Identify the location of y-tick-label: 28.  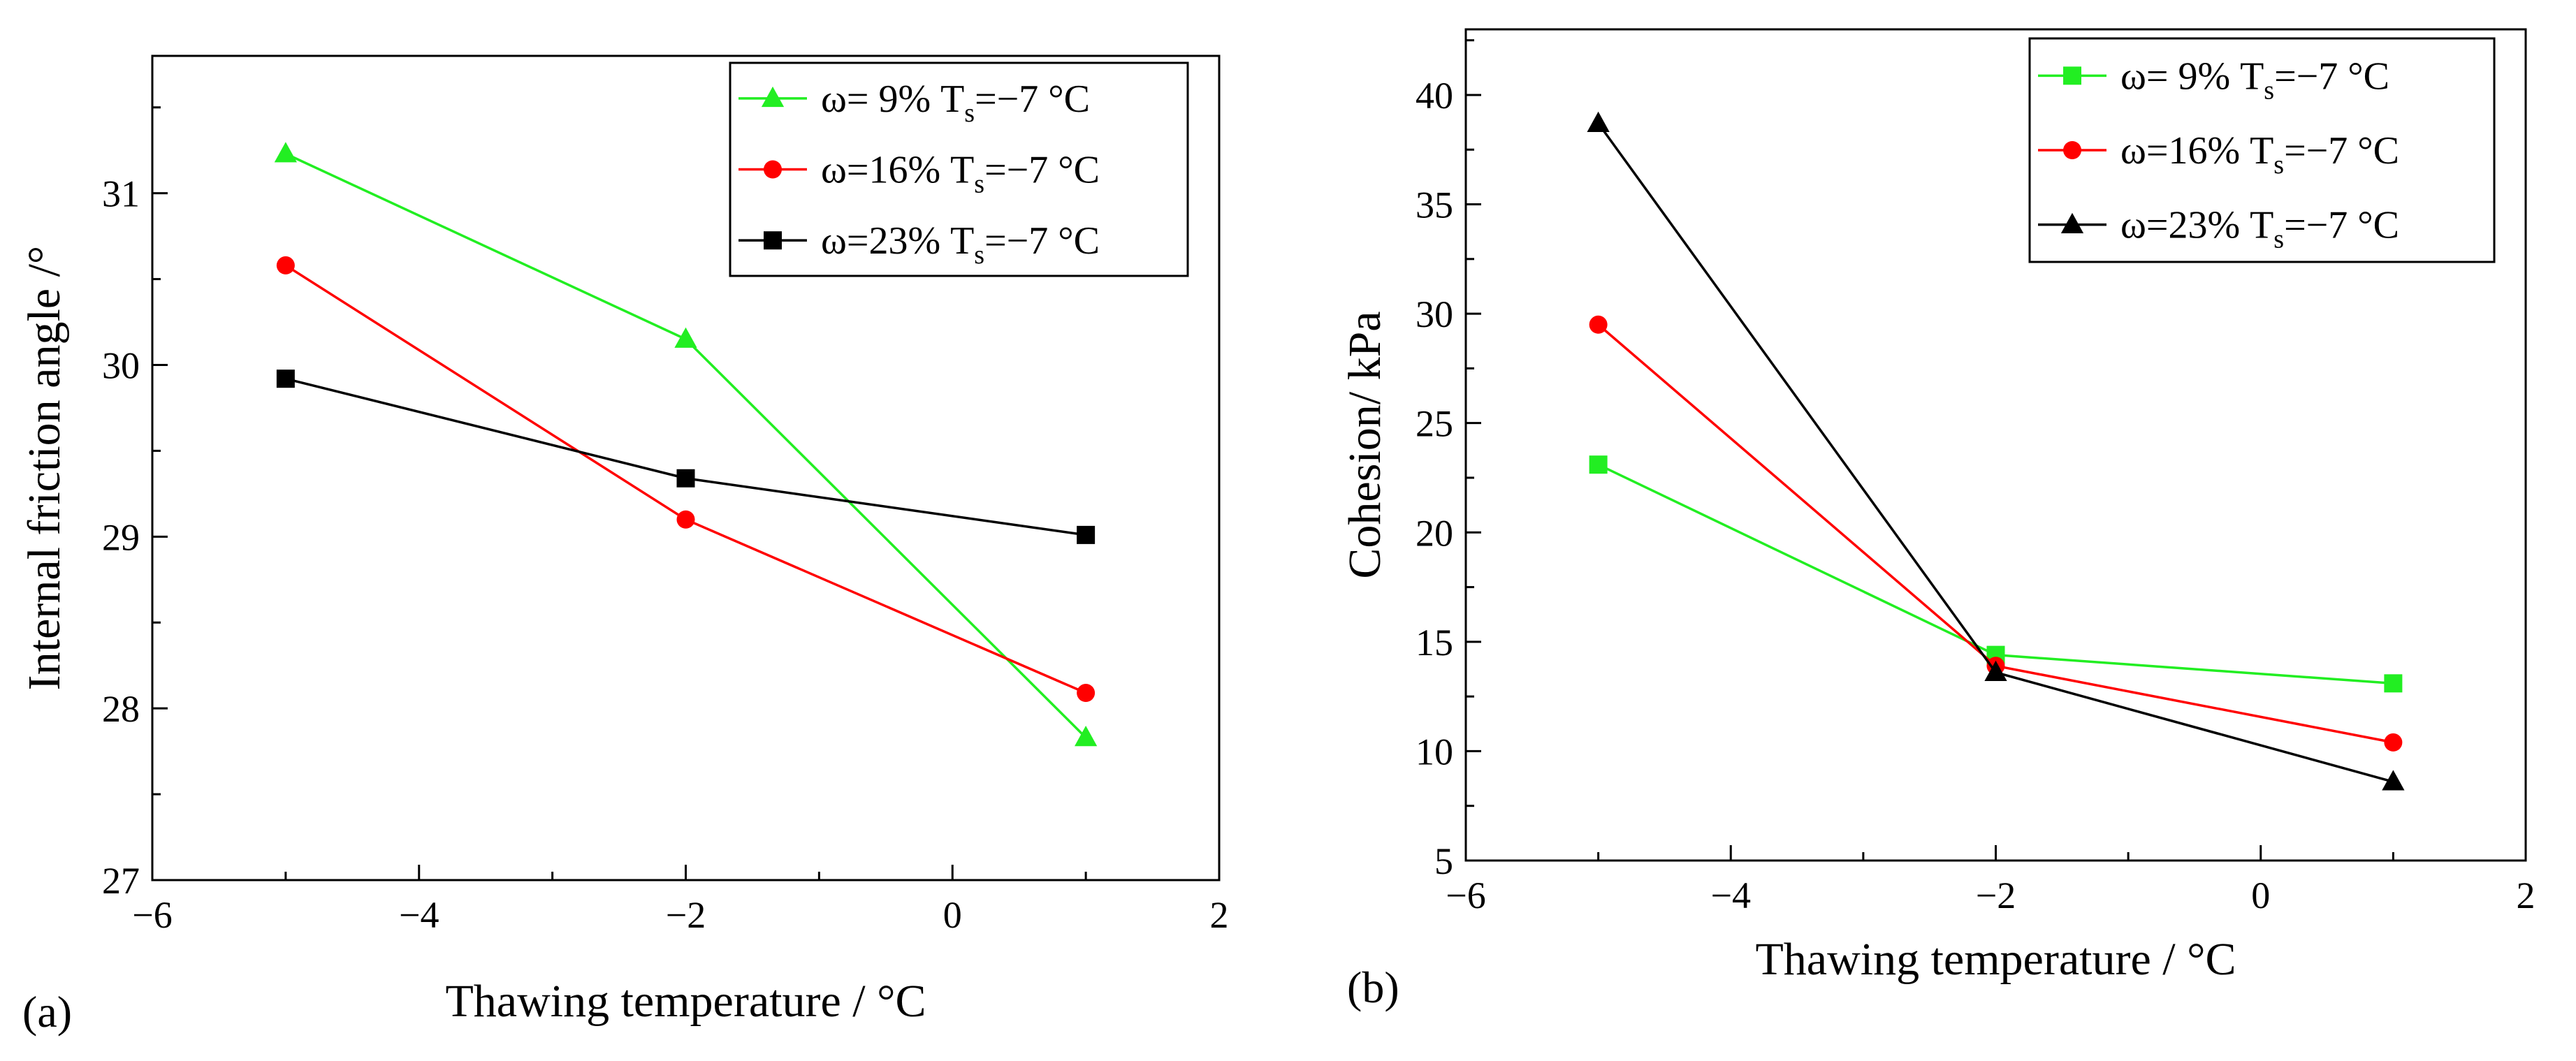
(121, 709).